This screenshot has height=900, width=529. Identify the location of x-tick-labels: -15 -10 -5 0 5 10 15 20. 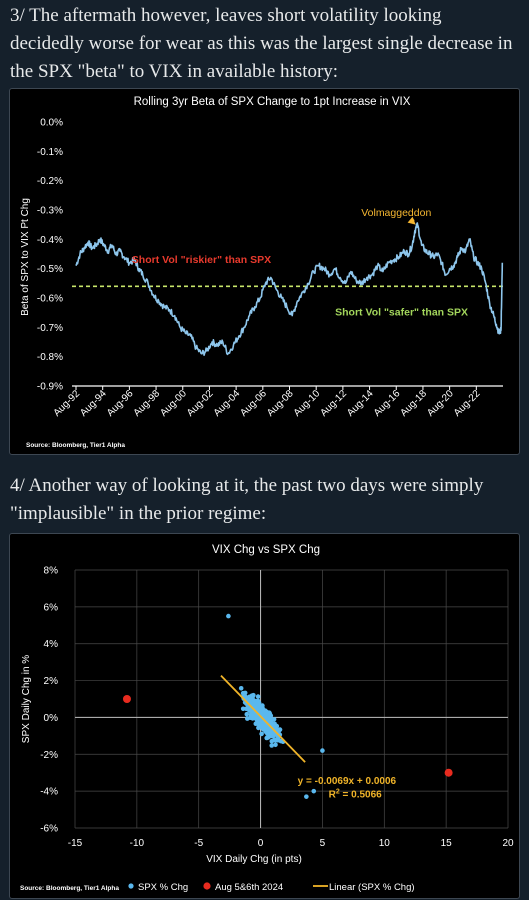
(291, 843).